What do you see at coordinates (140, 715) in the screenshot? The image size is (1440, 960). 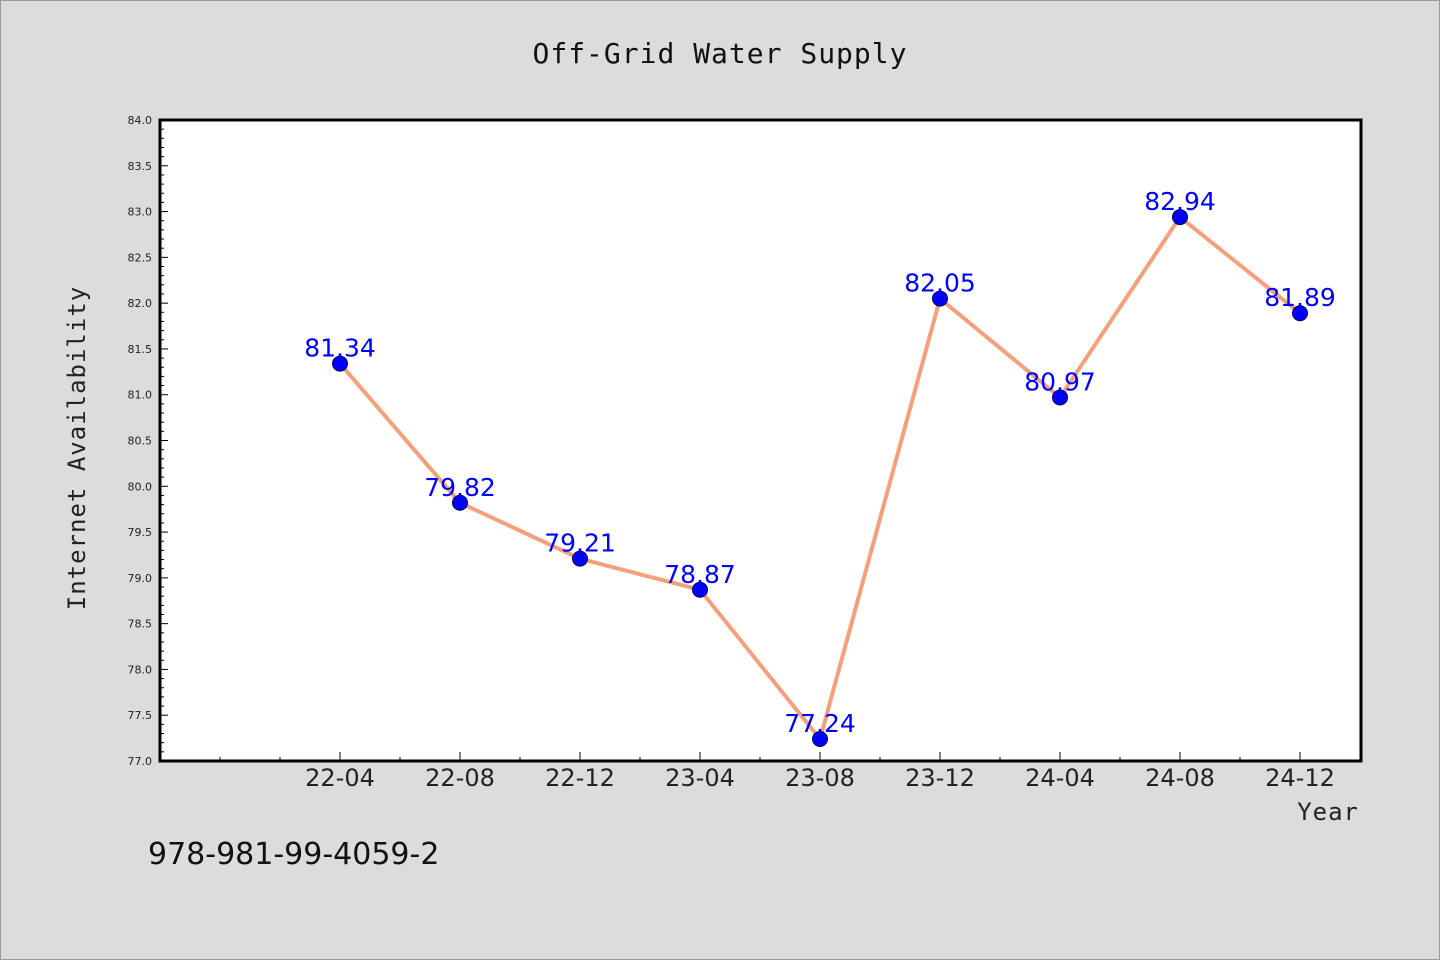 I see `y-tick-label: 77.5` at bounding box center [140, 715].